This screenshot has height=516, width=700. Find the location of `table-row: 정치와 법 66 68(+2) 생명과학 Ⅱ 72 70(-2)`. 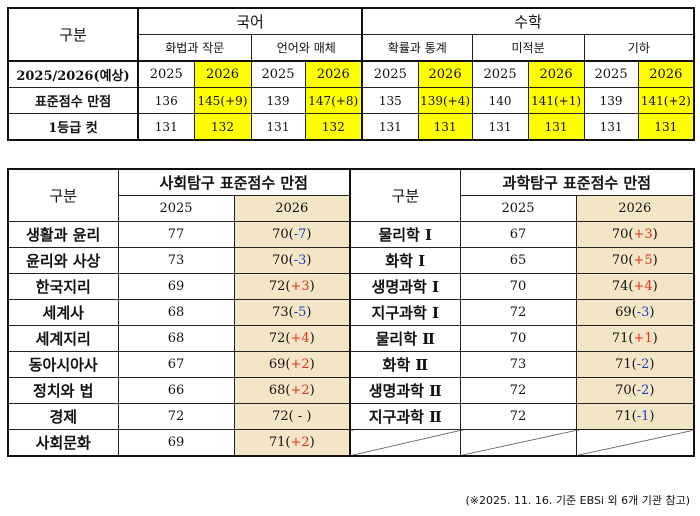

table-row: 정치와 법 66 68(+2) 생명과학 Ⅱ 72 70(-2) is located at coordinates (351, 390).